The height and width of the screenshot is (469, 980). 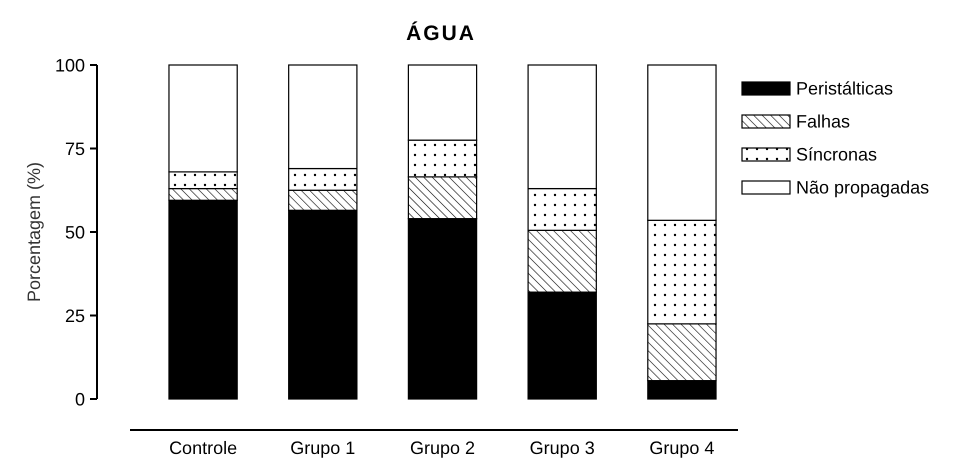 I want to click on legend-label: Síncronas, so click(x=837, y=154).